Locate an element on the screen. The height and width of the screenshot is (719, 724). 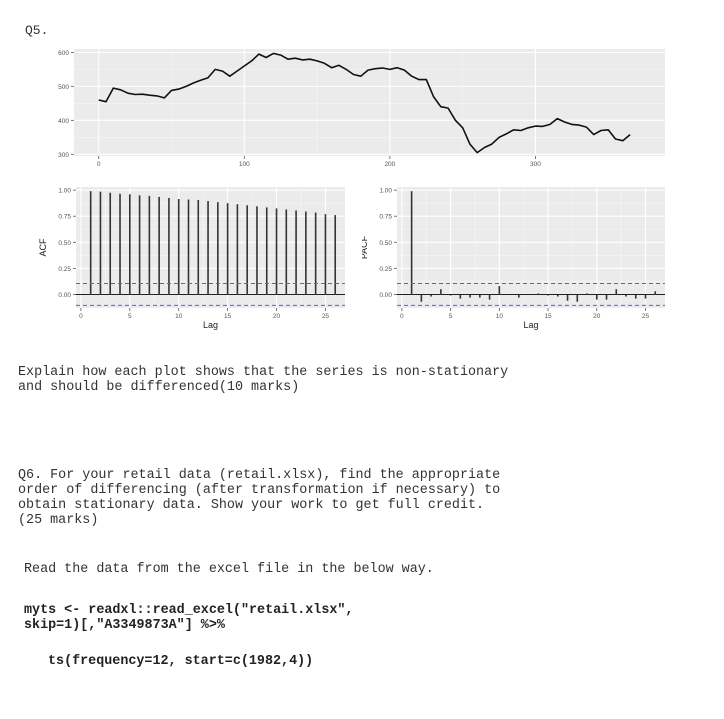
y-tick-label: 300 is located at coordinates (63, 155).